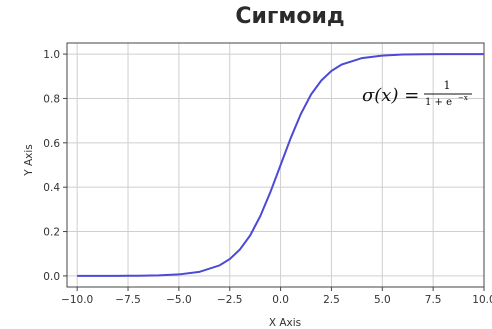 This screenshot has height=329, width=492. What do you see at coordinates (51, 233) in the screenshot?
I see `y-tick-label: 0.2` at bounding box center [51, 233].